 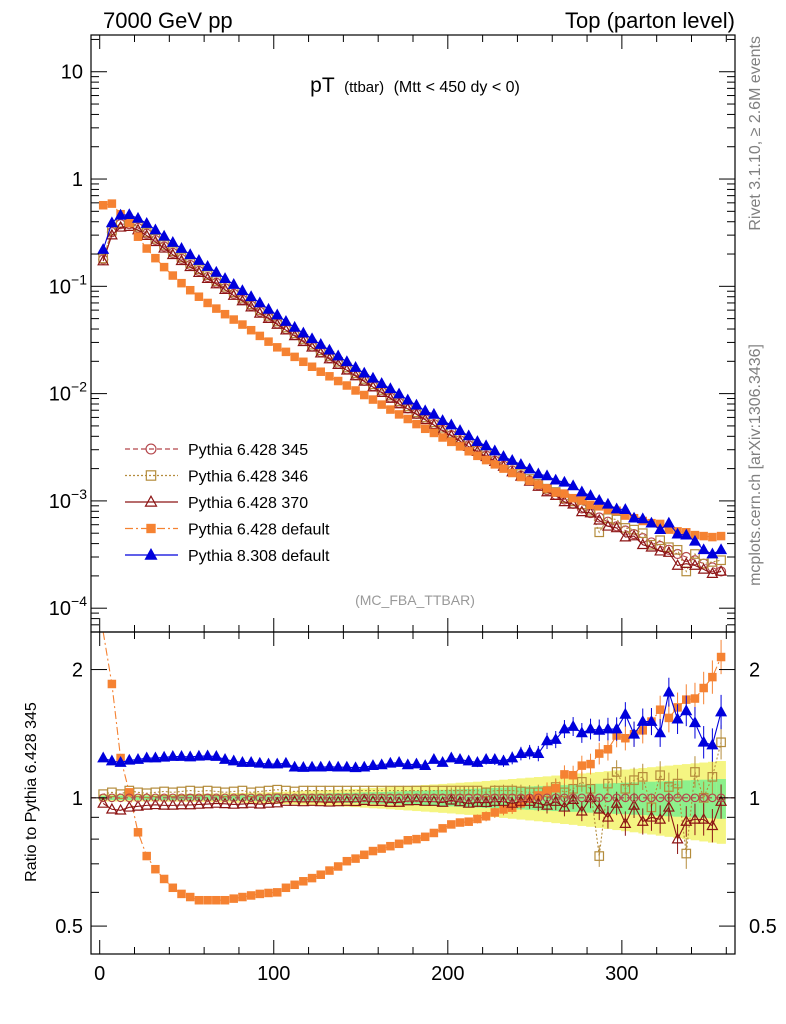 I want to click on legend-marker-p345, so click(x=151, y=449).